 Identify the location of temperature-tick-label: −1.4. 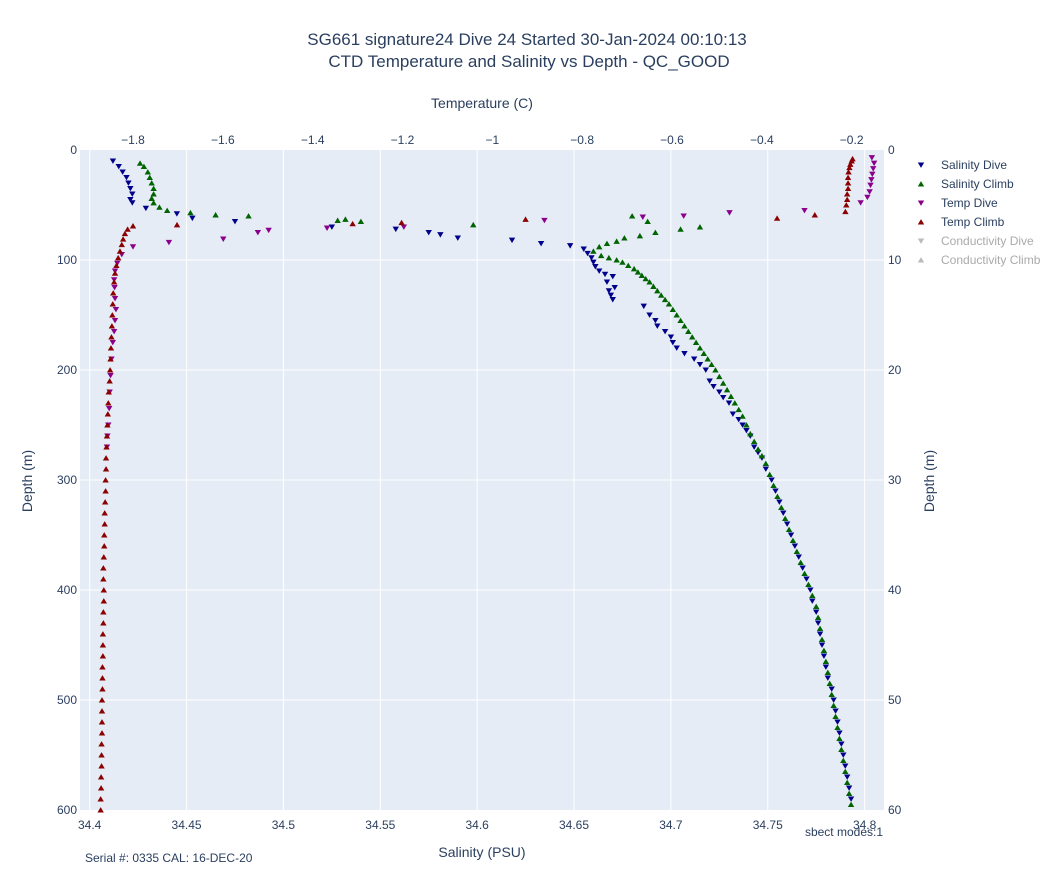
(313, 140).